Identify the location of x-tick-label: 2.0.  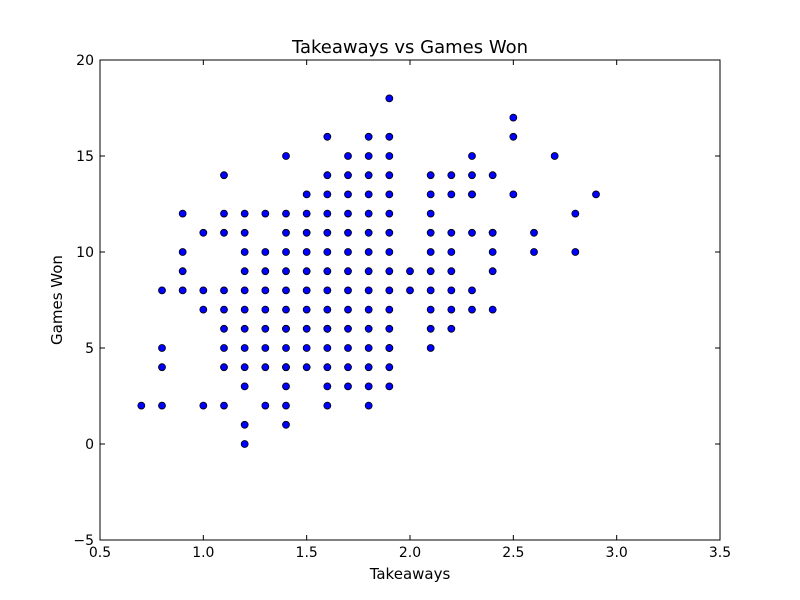
(410, 553).